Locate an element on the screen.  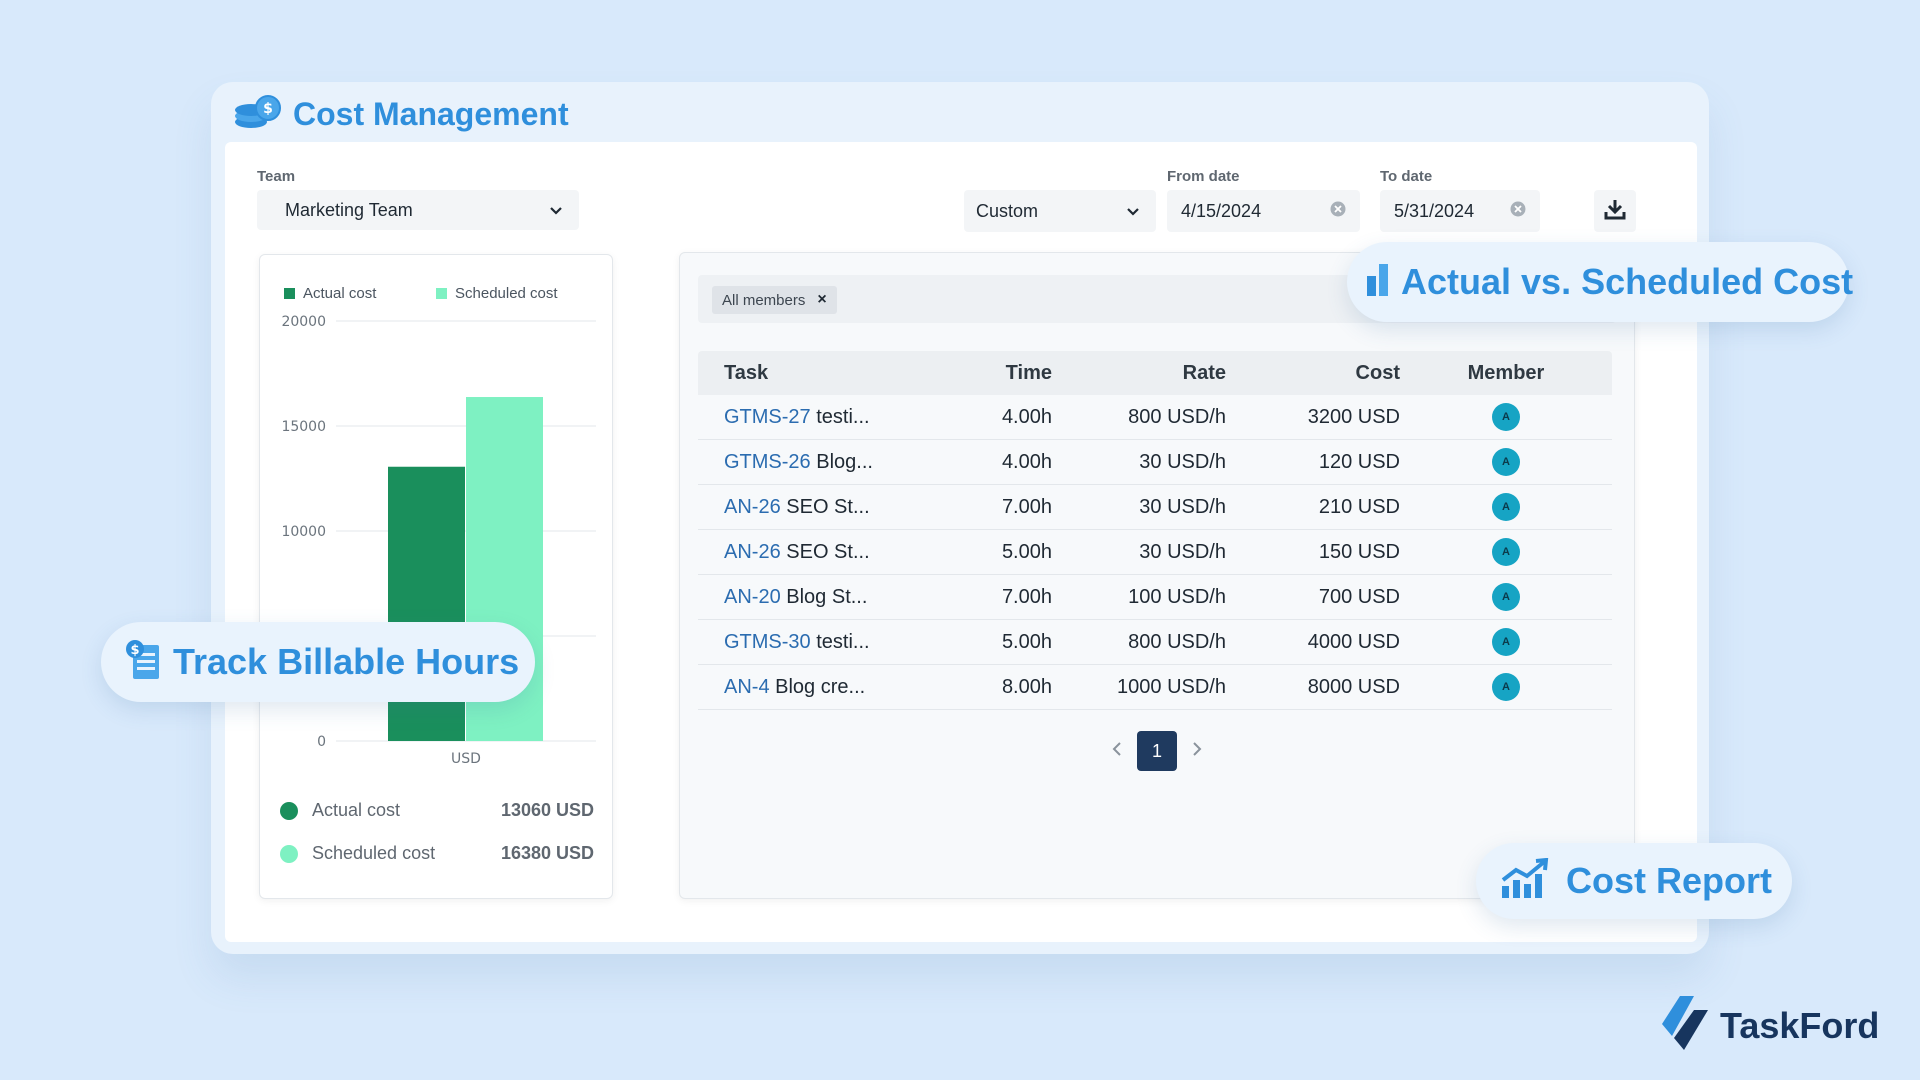
y-tick-label: 0 is located at coordinates (321, 742).